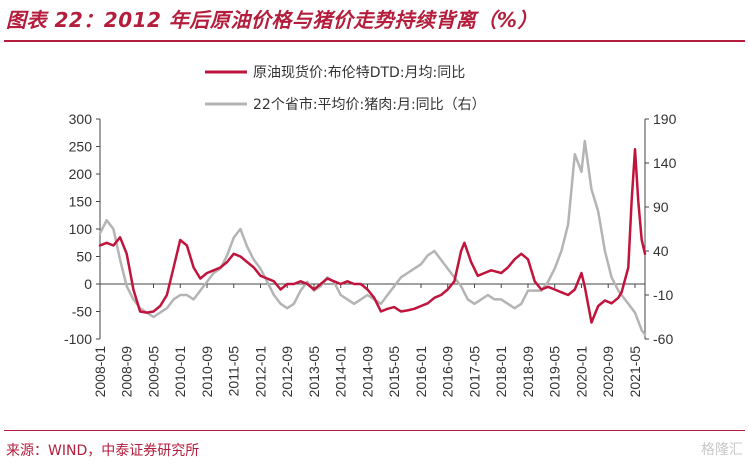 Image resolution: width=749 pixels, height=466 pixels. Describe the element at coordinates (421, 372) in the screenshot. I see `x-tick-label: 2016-01` at that location.